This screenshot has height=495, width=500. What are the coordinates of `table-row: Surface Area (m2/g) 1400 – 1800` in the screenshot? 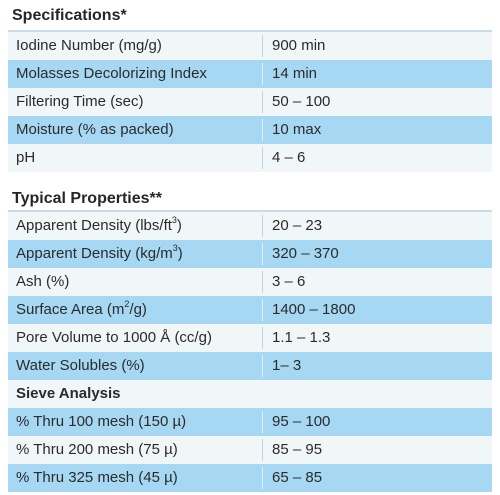 It's located at (250, 310).